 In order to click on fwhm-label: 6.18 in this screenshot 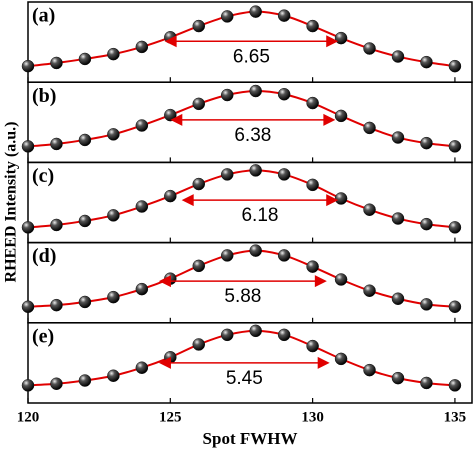, I will do `click(259, 215)`.